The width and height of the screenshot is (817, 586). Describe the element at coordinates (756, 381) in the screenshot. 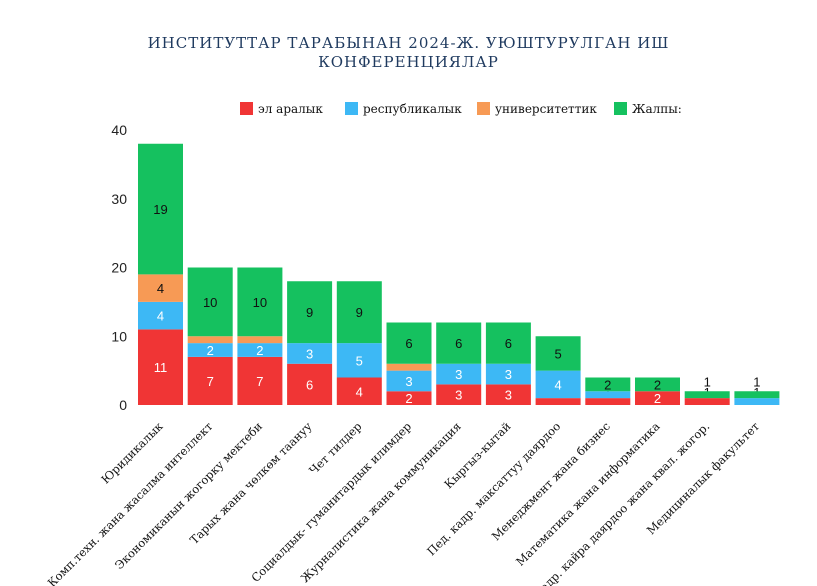

I see `data-label-12-3: 1` at that location.